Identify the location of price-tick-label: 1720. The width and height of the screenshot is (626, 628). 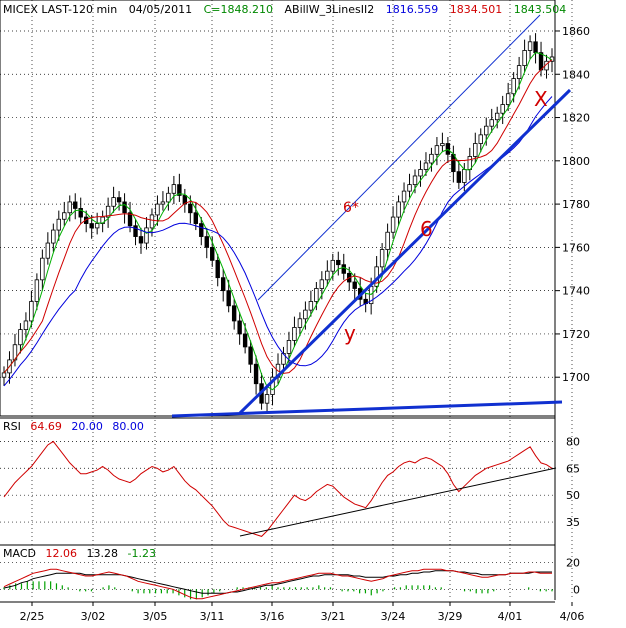
(576, 334).